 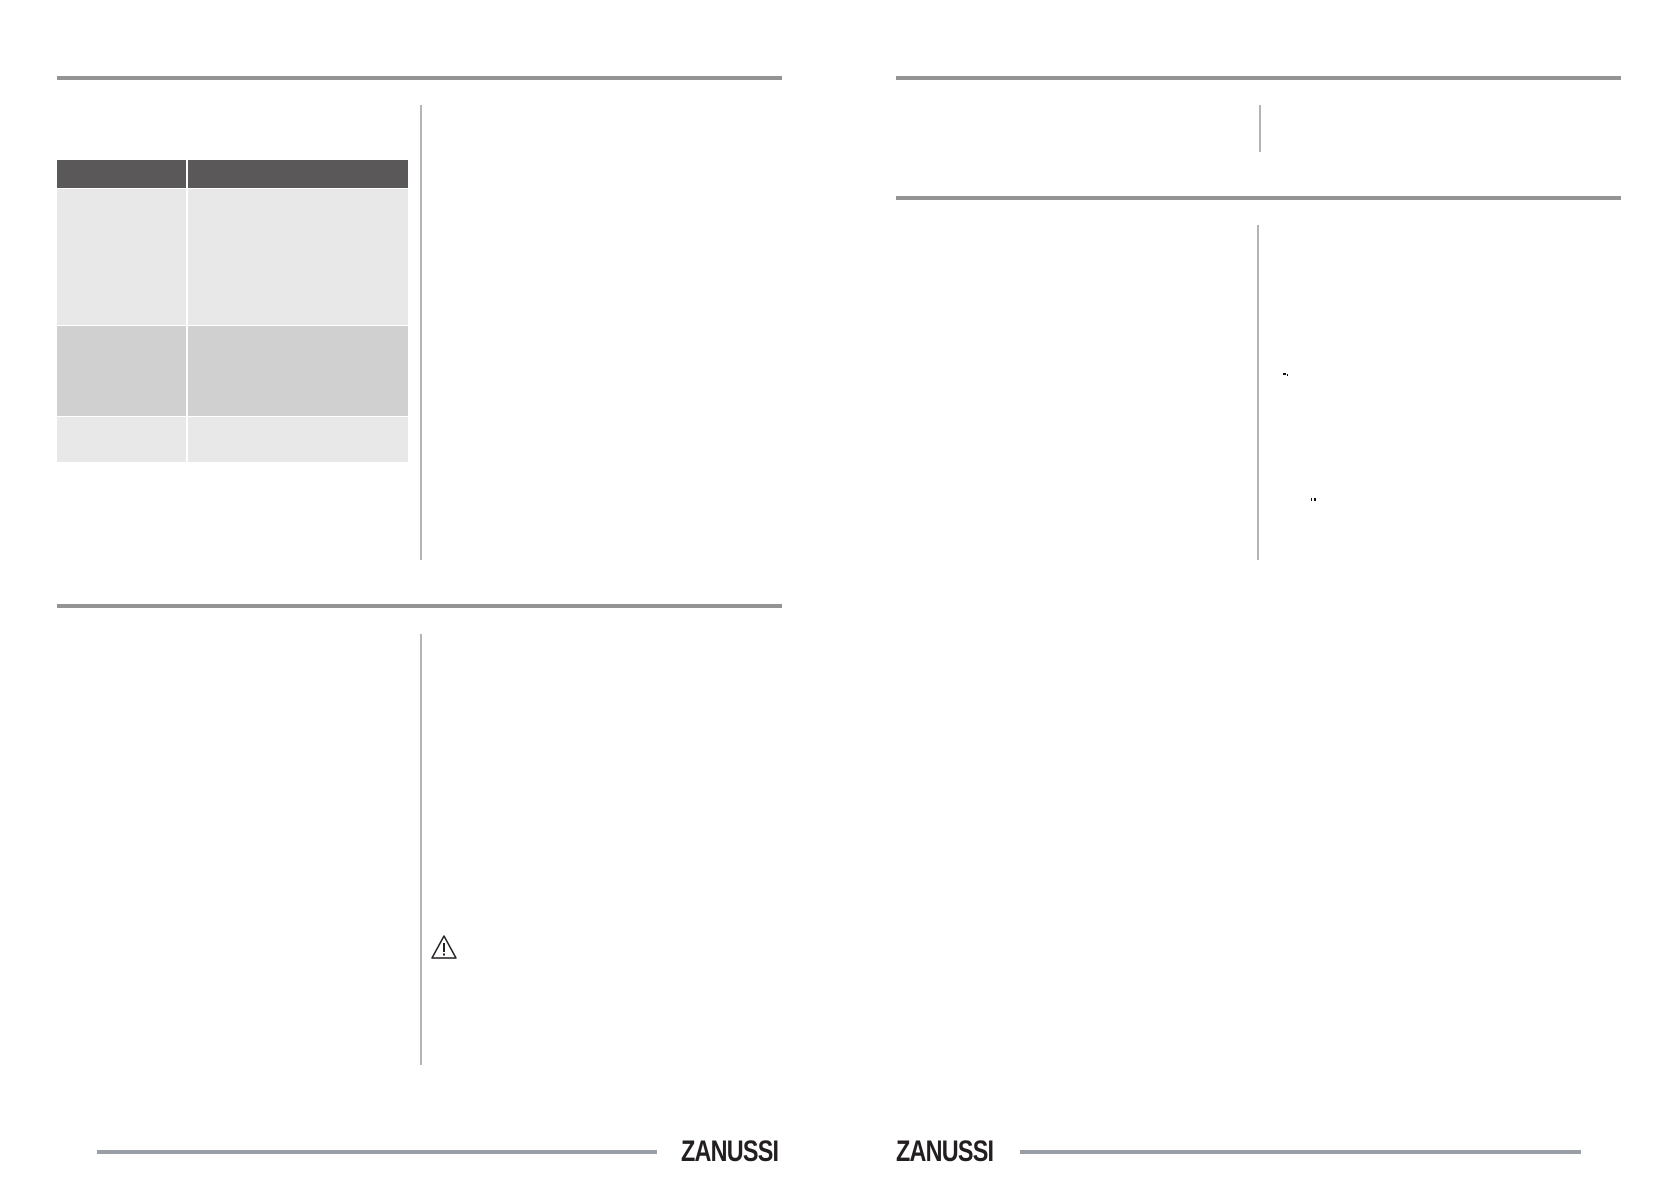 What do you see at coordinates (377, 1152) in the screenshot?
I see `footer-rule-left` at bounding box center [377, 1152].